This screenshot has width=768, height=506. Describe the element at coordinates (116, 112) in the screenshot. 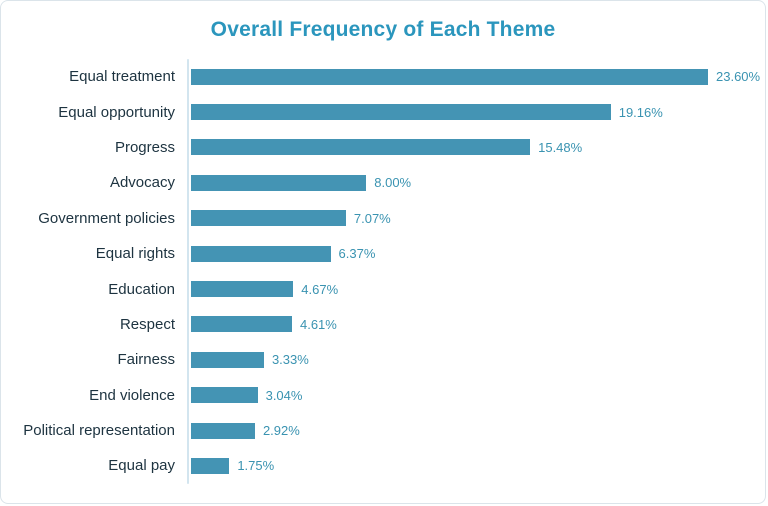

I see `category-label: Equal opportunity` at that location.